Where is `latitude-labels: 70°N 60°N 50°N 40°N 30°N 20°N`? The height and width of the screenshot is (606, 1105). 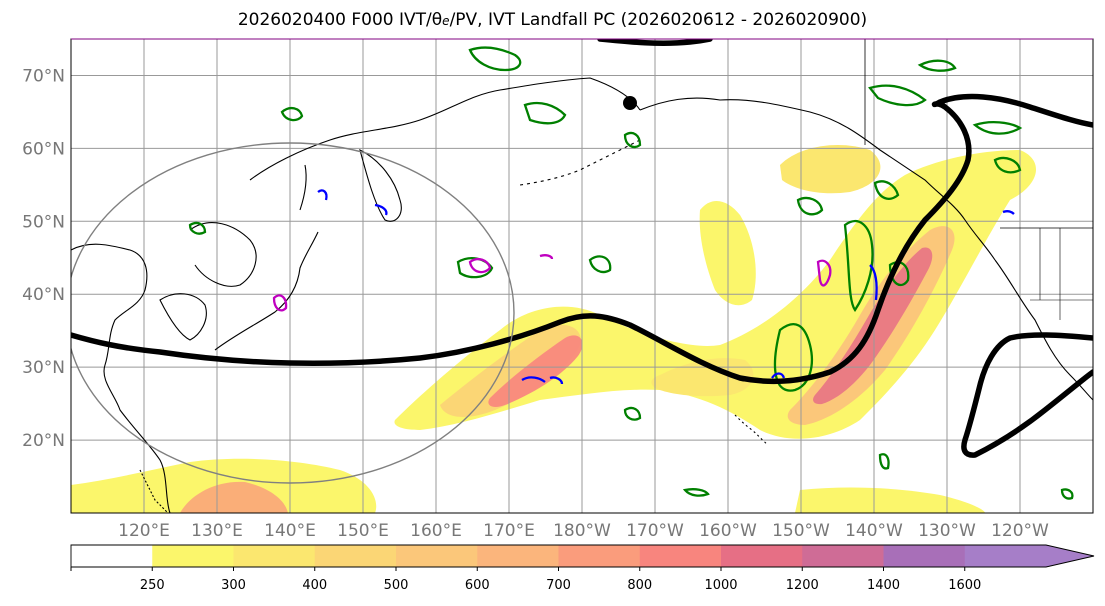 latitude-labels: 70°N 60°N 50°N 40°N 30°N 20°N is located at coordinates (43, 258).